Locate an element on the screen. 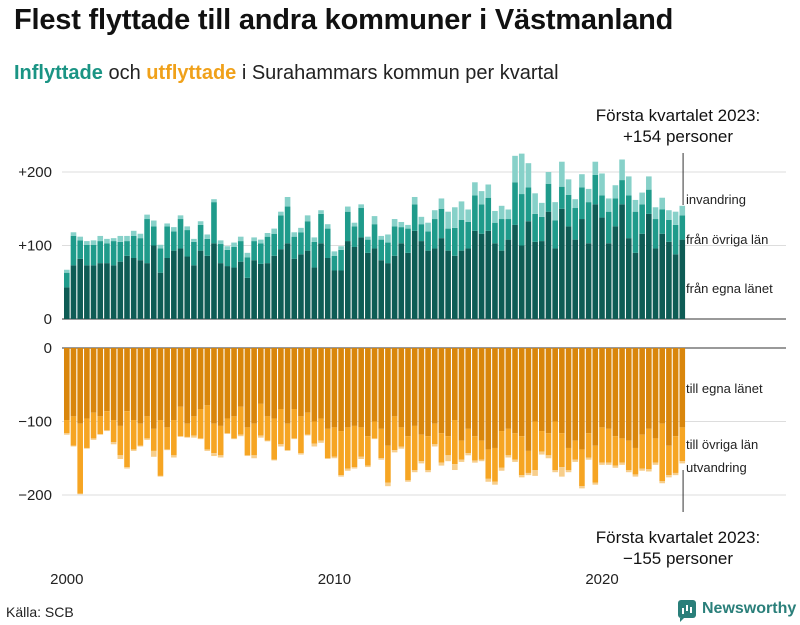 The width and height of the screenshot is (800, 625). newsworthy-logo: Newsworthy is located at coordinates (737, 611).